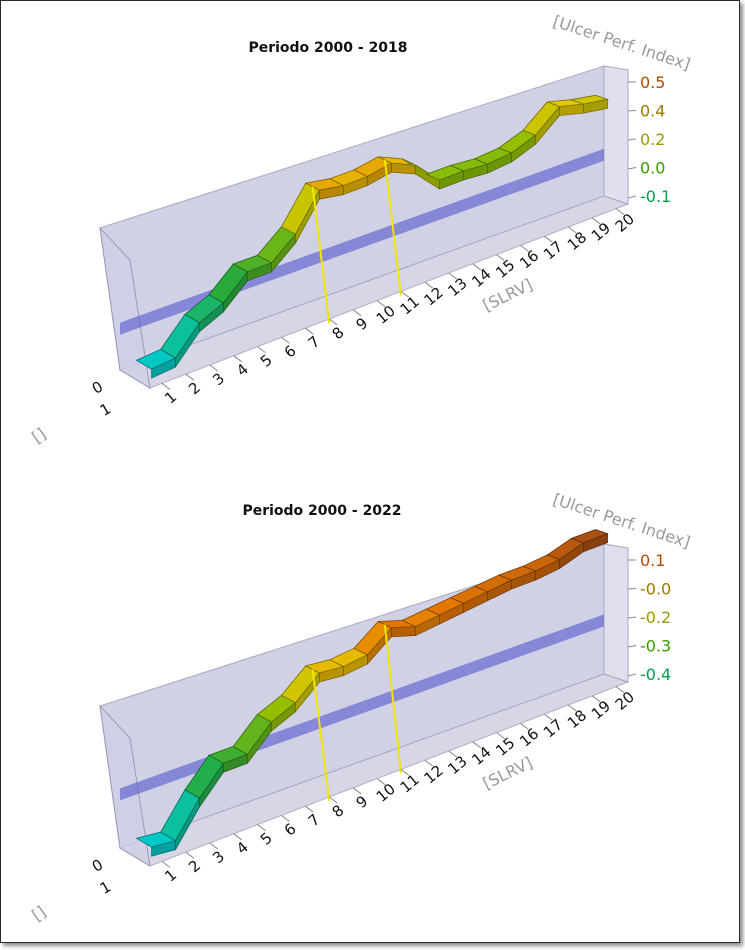  What do you see at coordinates (652, 168) in the screenshot?
I see `y-tick-label: 0.0` at bounding box center [652, 168].